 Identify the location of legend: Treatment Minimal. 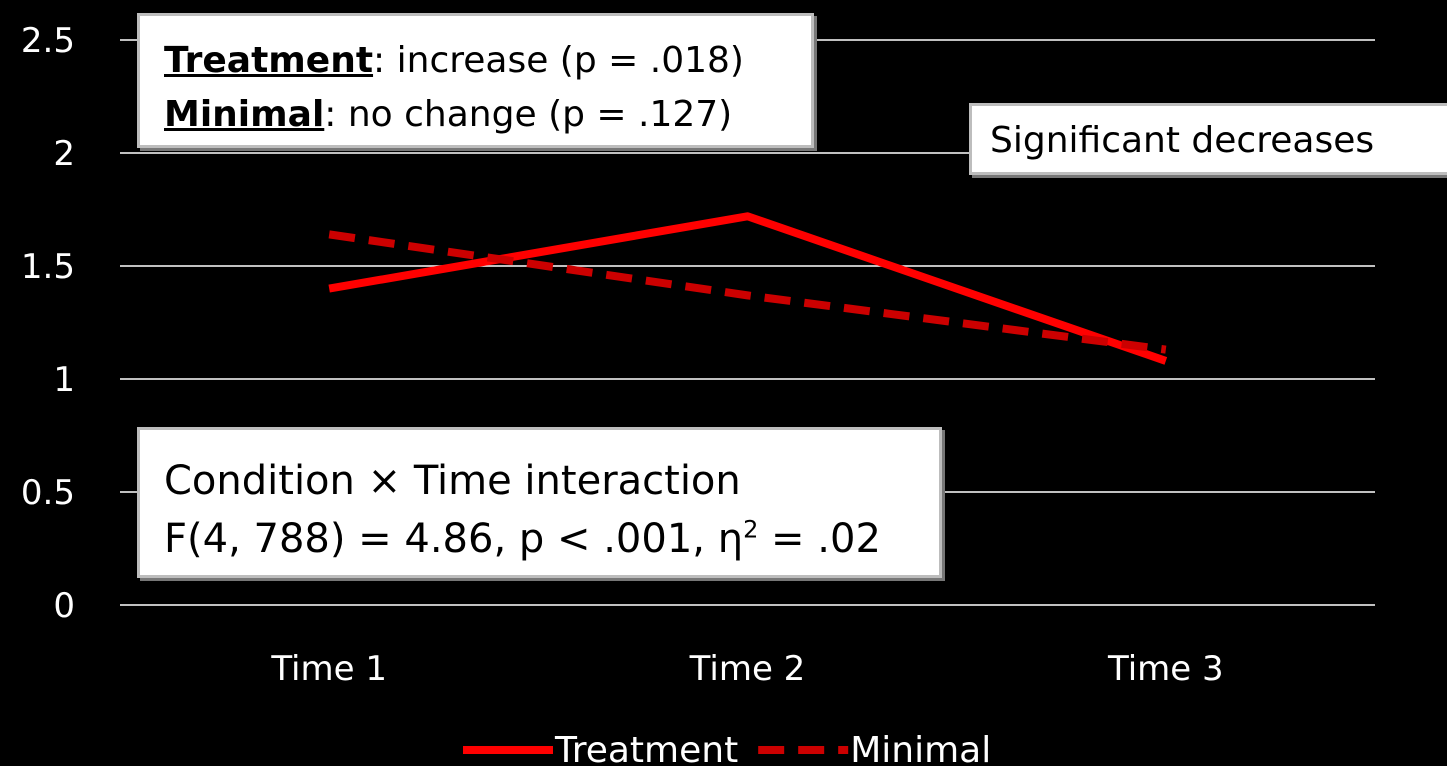
(727, 748).